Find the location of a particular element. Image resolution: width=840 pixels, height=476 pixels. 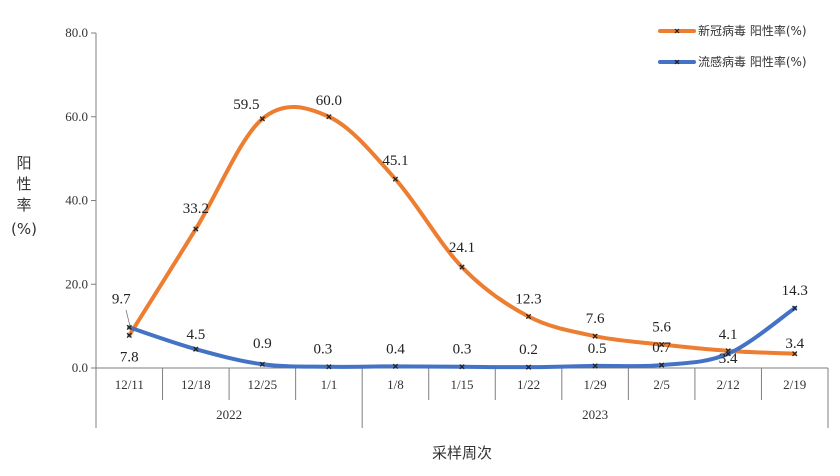

data-label-covid: 45.1 is located at coordinates (395, 161).